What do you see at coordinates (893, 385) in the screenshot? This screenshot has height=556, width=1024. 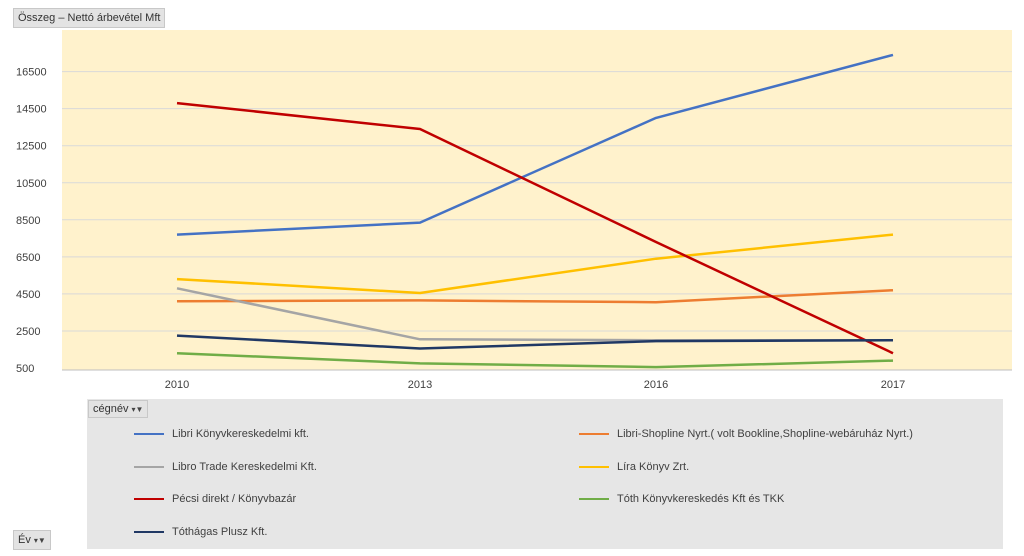 I see `x-tick-label: 2017` at bounding box center [893, 385].